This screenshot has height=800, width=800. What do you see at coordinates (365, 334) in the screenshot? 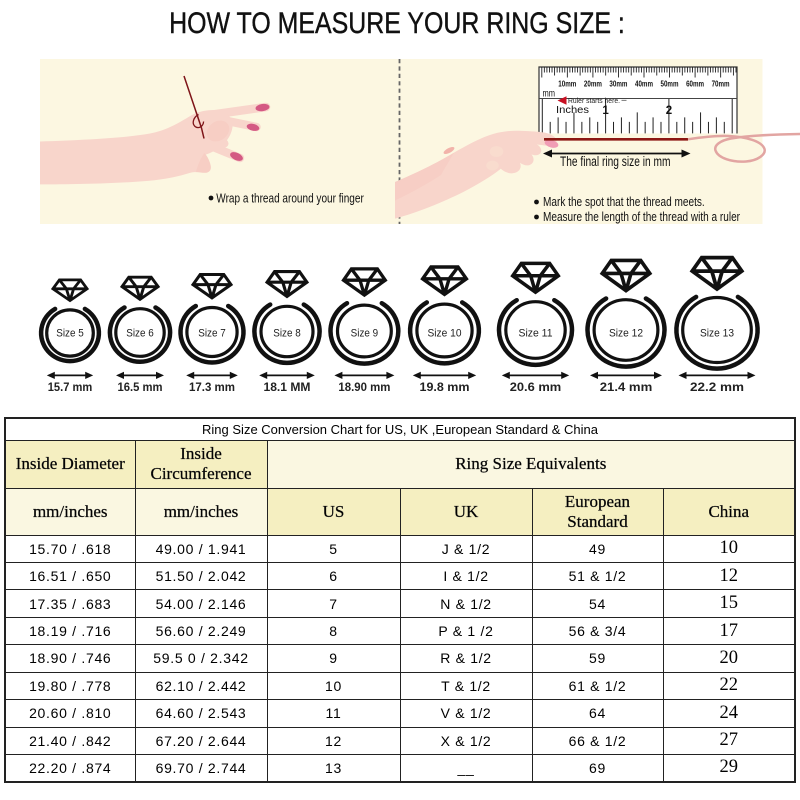
I see `svg-text: Size 9` at bounding box center [365, 334].